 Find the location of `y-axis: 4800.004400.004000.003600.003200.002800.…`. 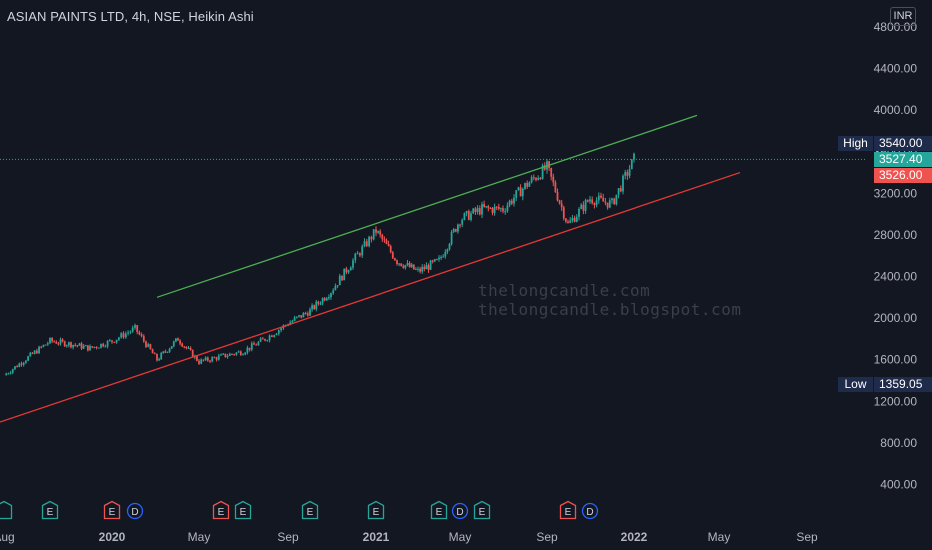

y-axis: 4800.004400.004000.003600.003200.002800.… is located at coordinates (896, 255).